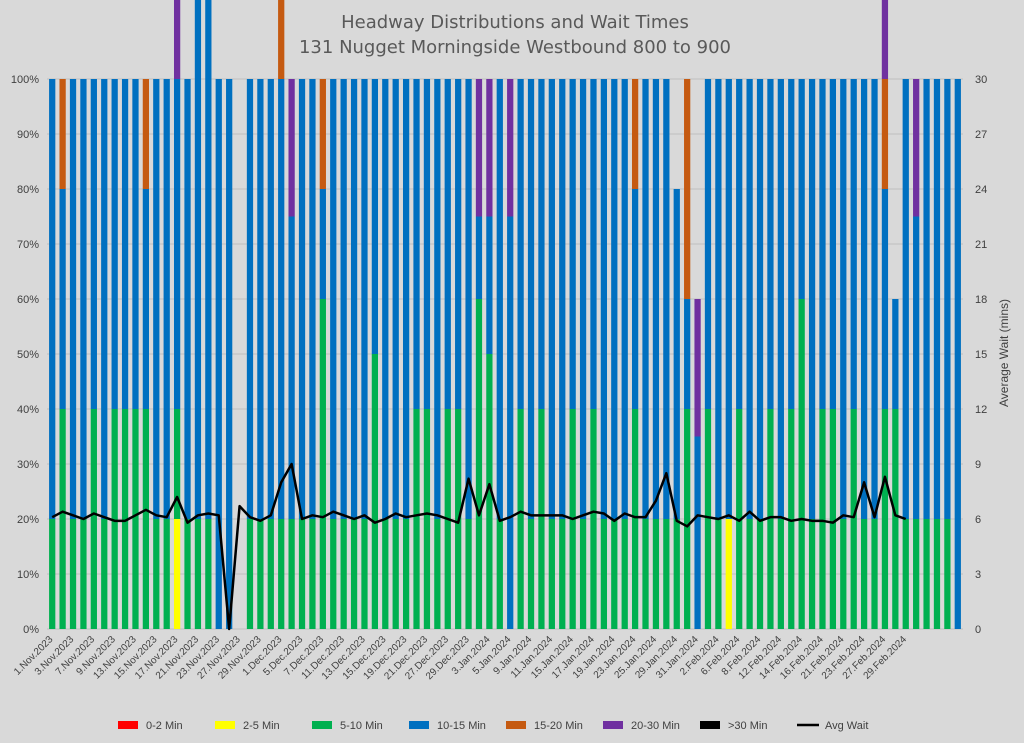 The image size is (1024, 743). I want to click on left-tick-label: 40%, so click(28, 410).